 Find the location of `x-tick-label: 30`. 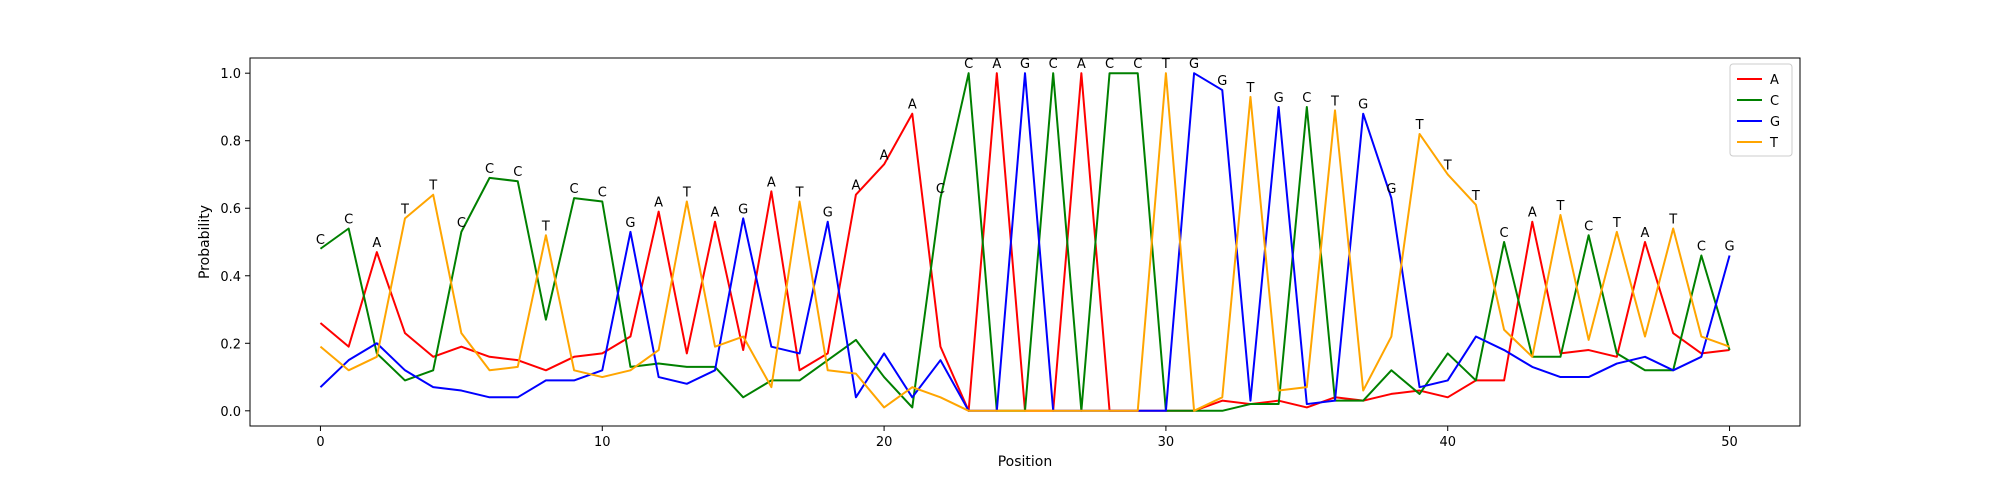

x-tick-label: 30 is located at coordinates (1166, 442).